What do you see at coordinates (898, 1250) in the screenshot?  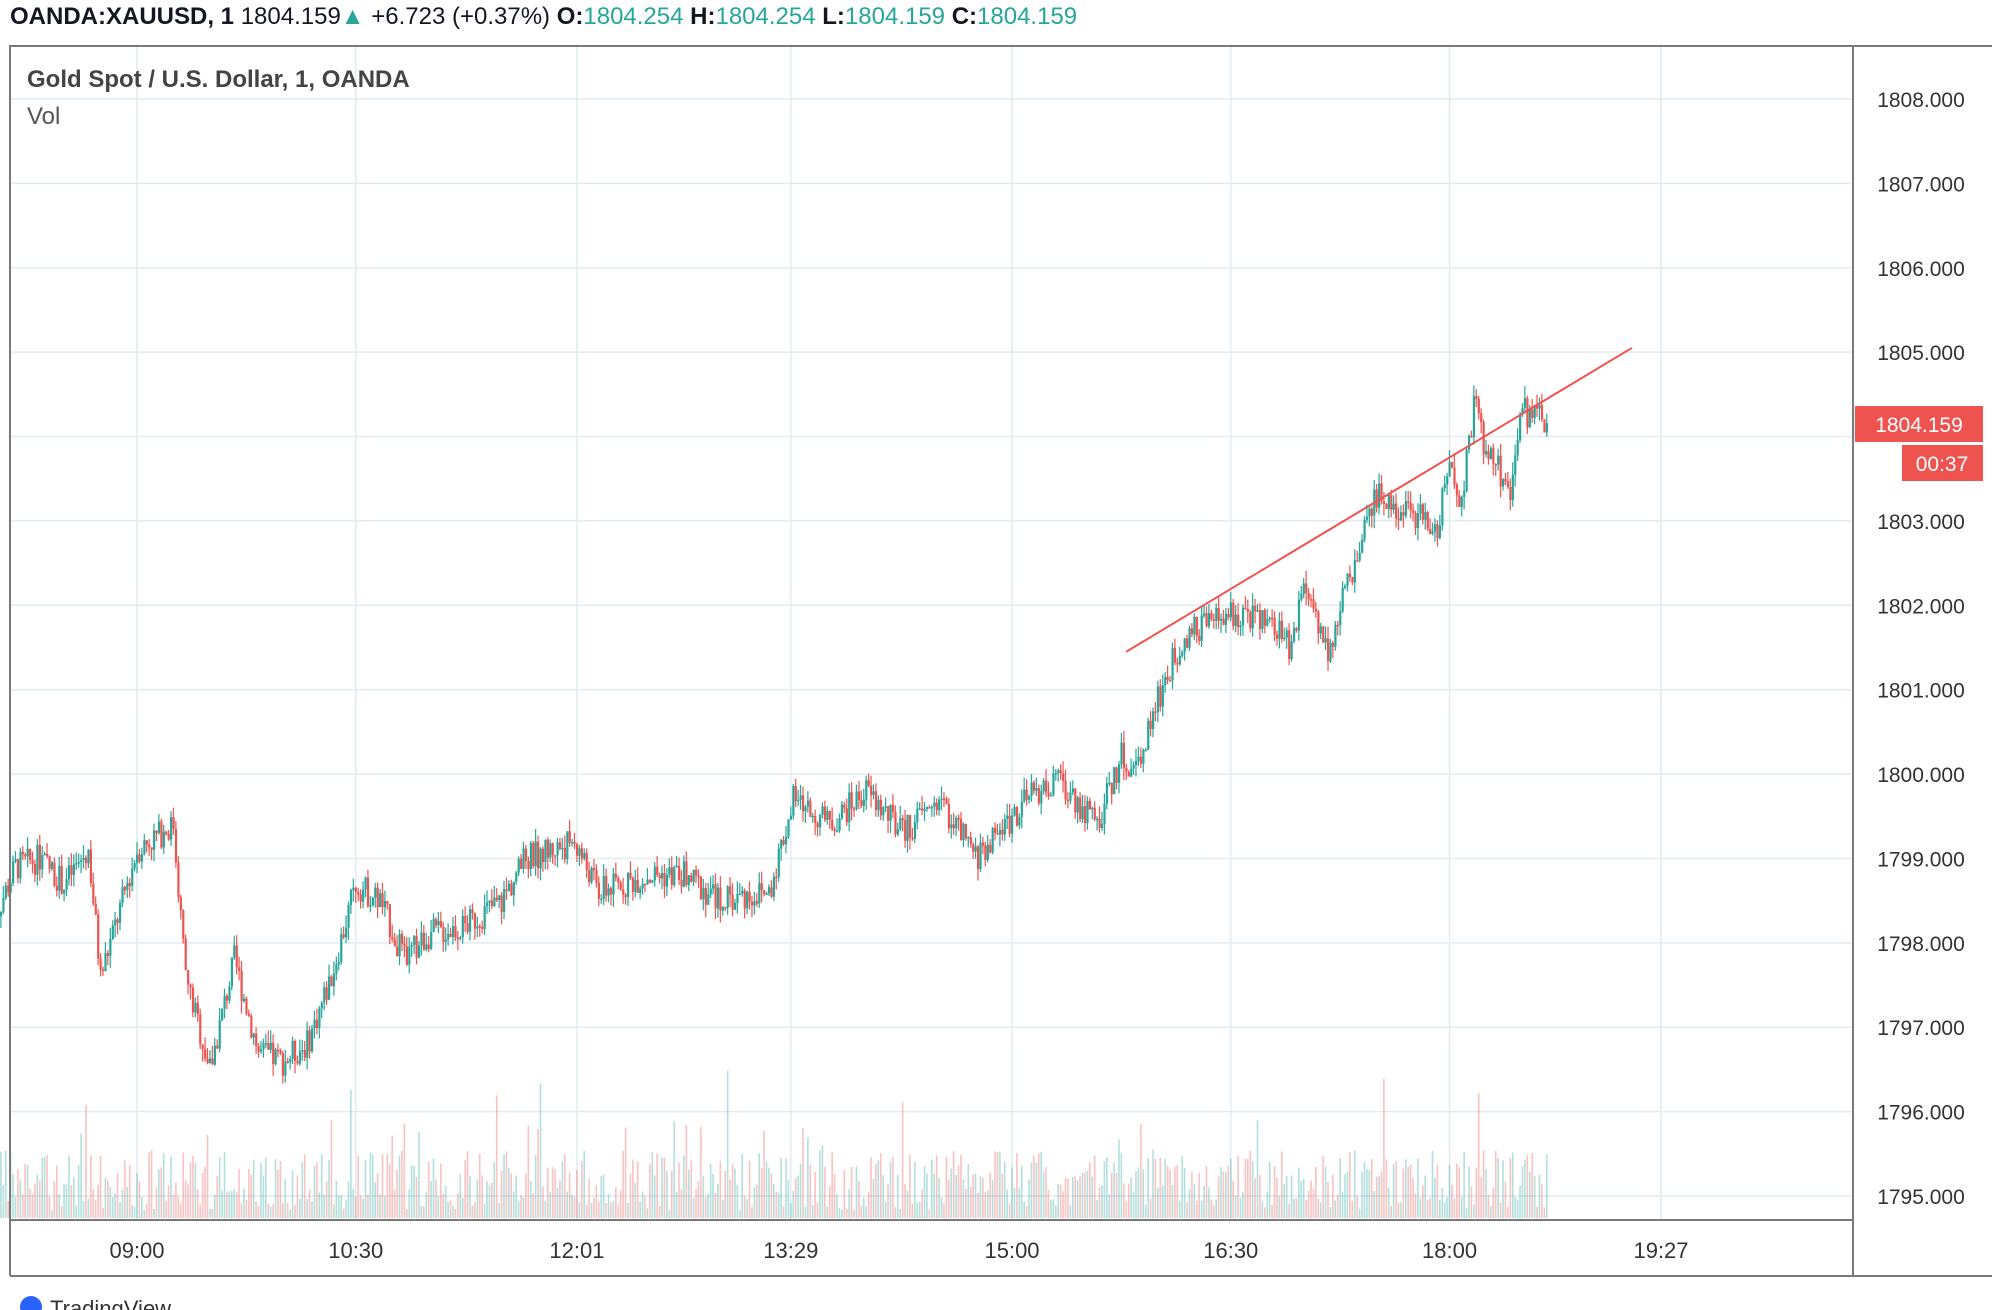 I see `time-axis: 09:00 10:30 12:01 13:29 15:00 16:30 18:00 19:27` at bounding box center [898, 1250].